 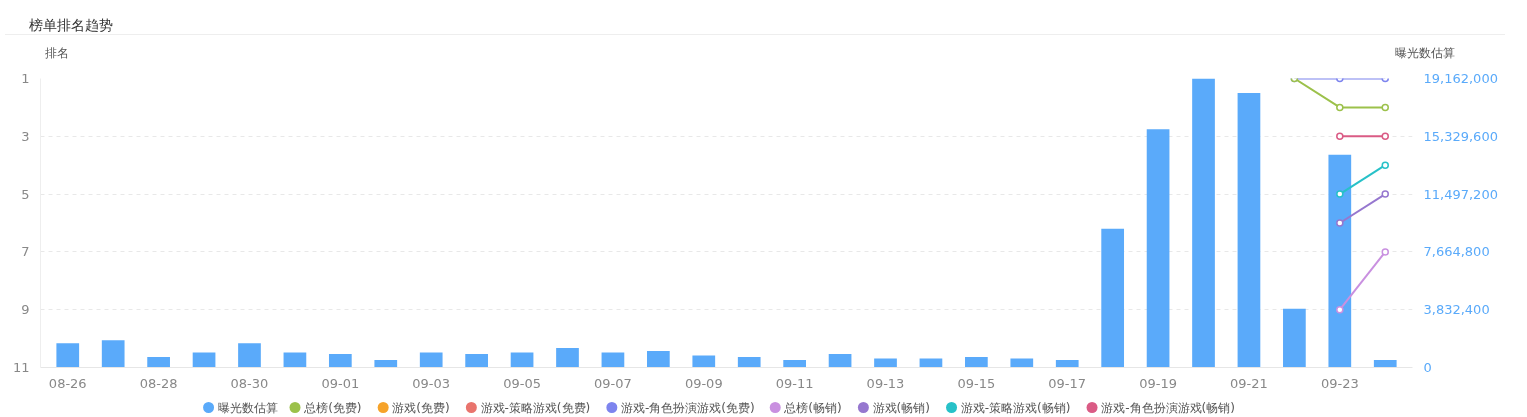 What do you see at coordinates (1015, 407) in the screenshot?
I see `legend-label: 游戏-策略游戏(畅销)` at bounding box center [1015, 407].